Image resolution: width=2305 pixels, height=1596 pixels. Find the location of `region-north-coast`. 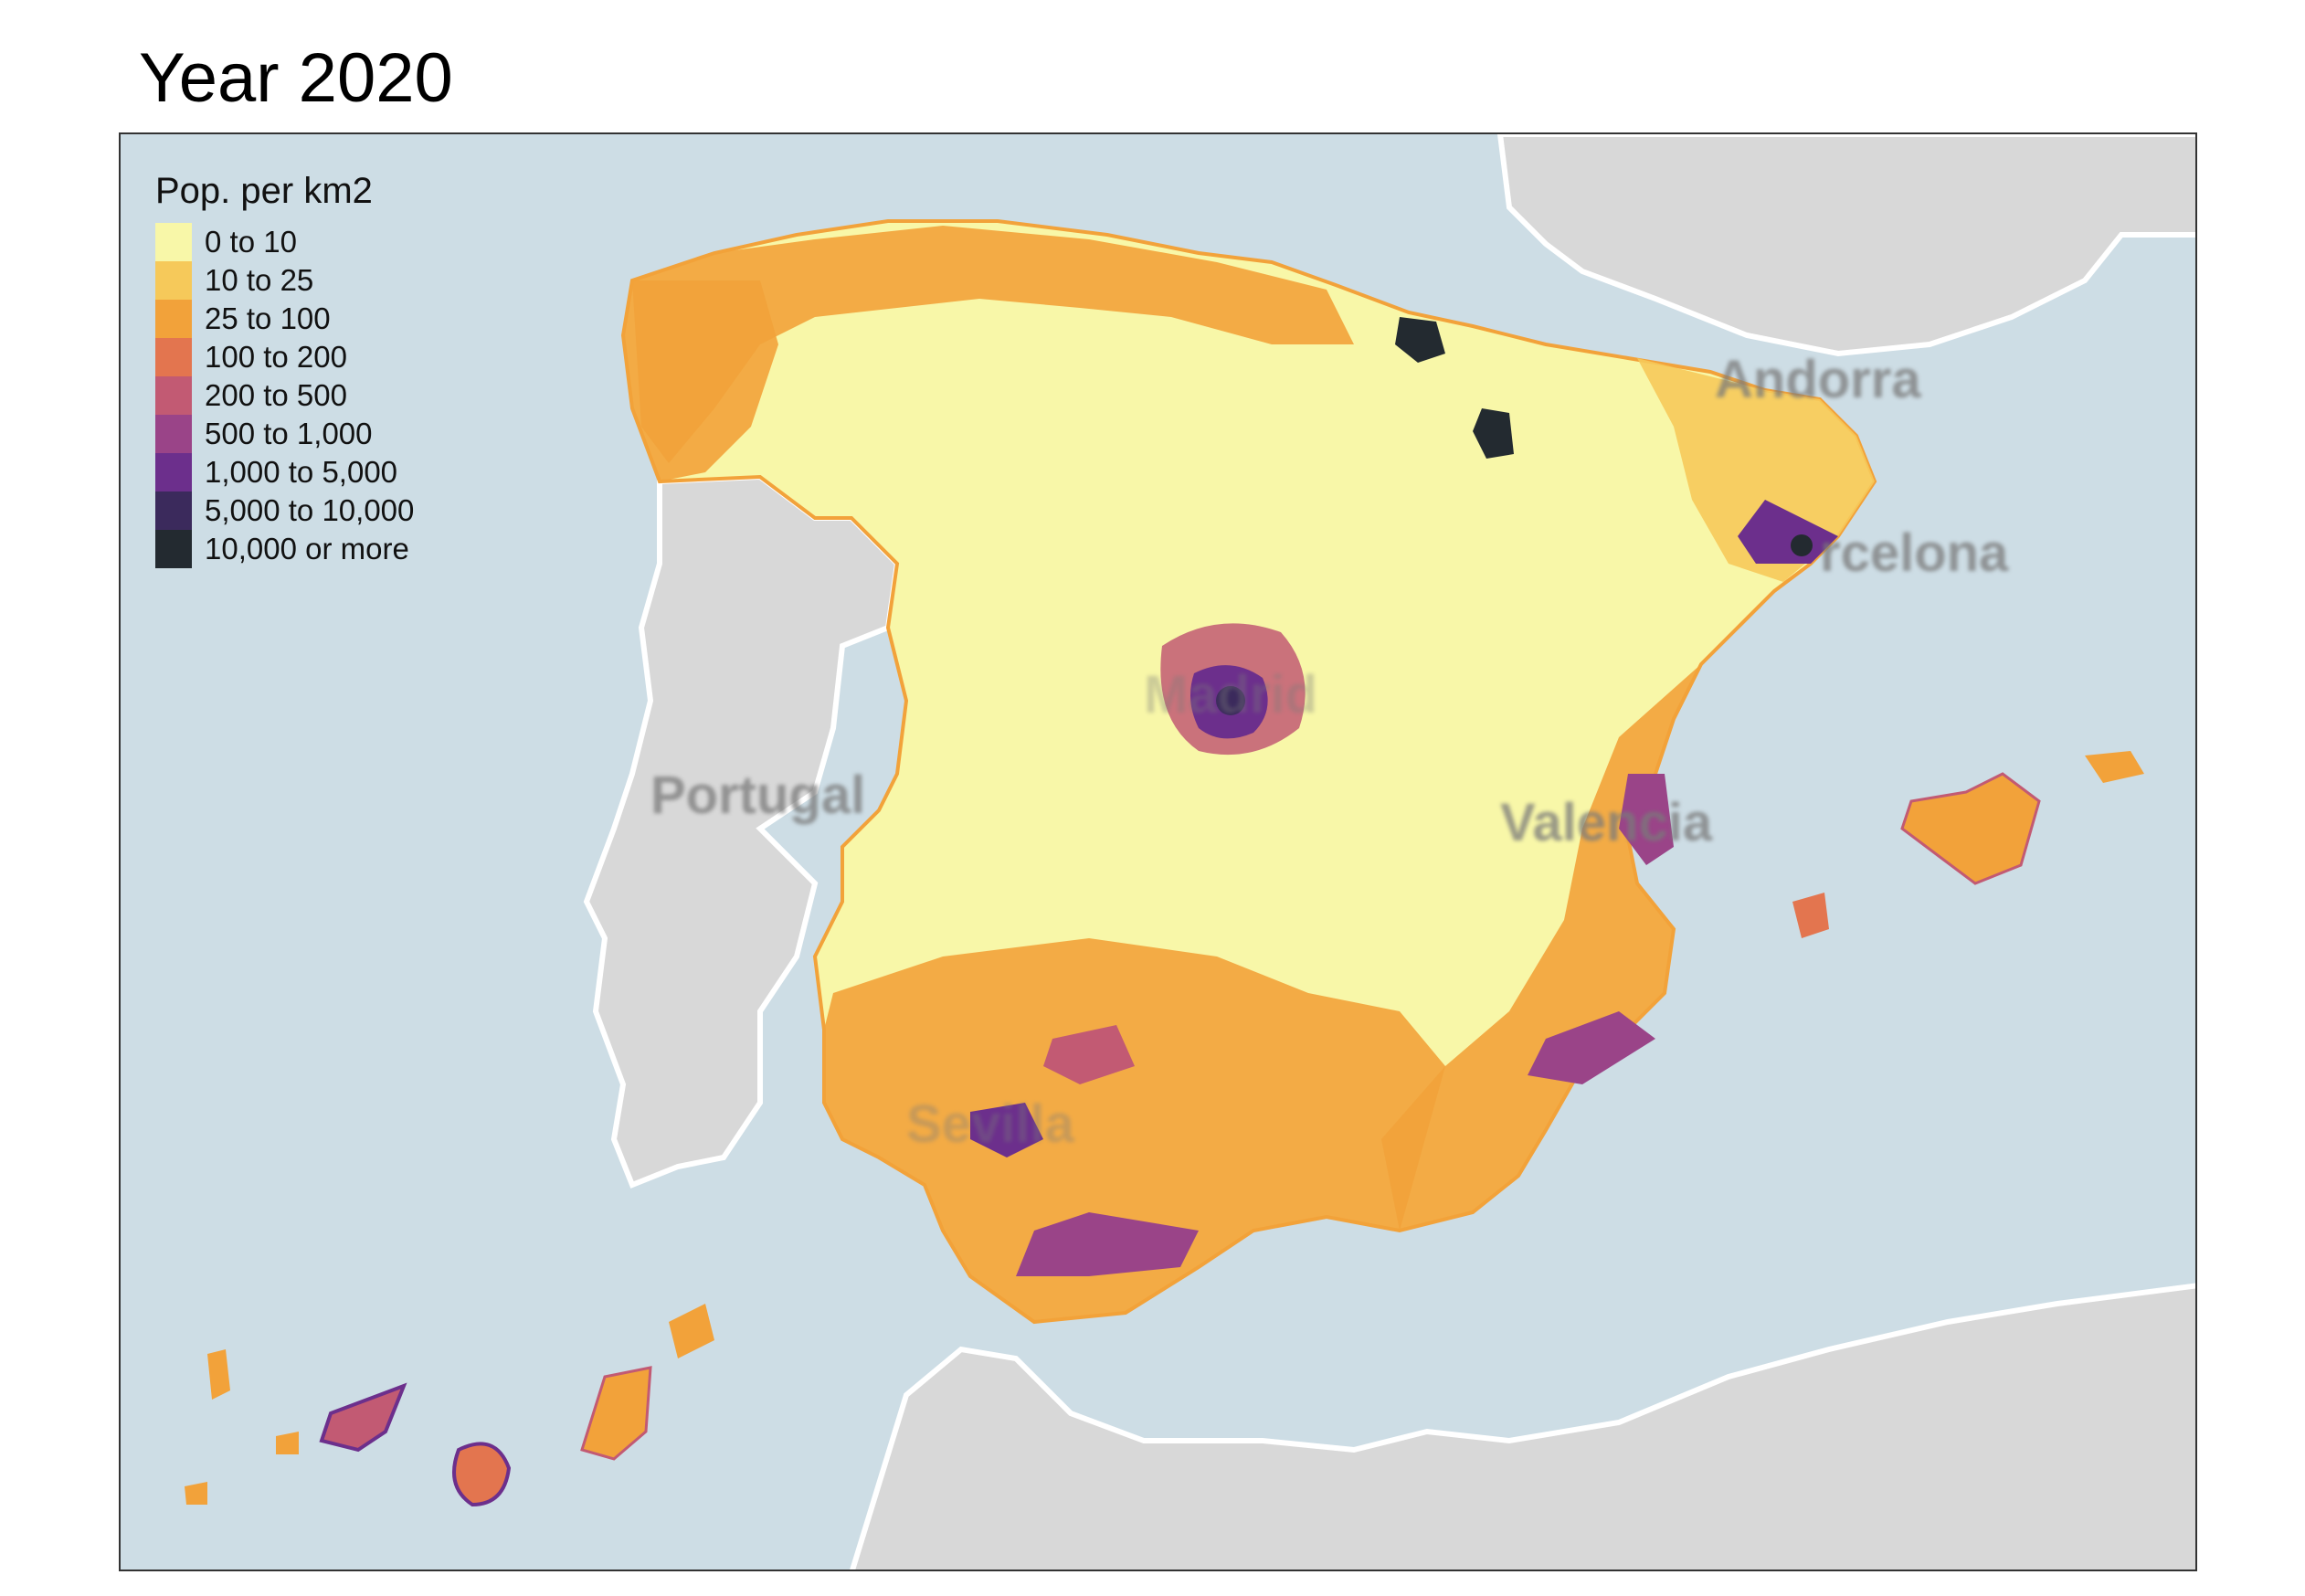

region-north-coast is located at coordinates (993, 344).